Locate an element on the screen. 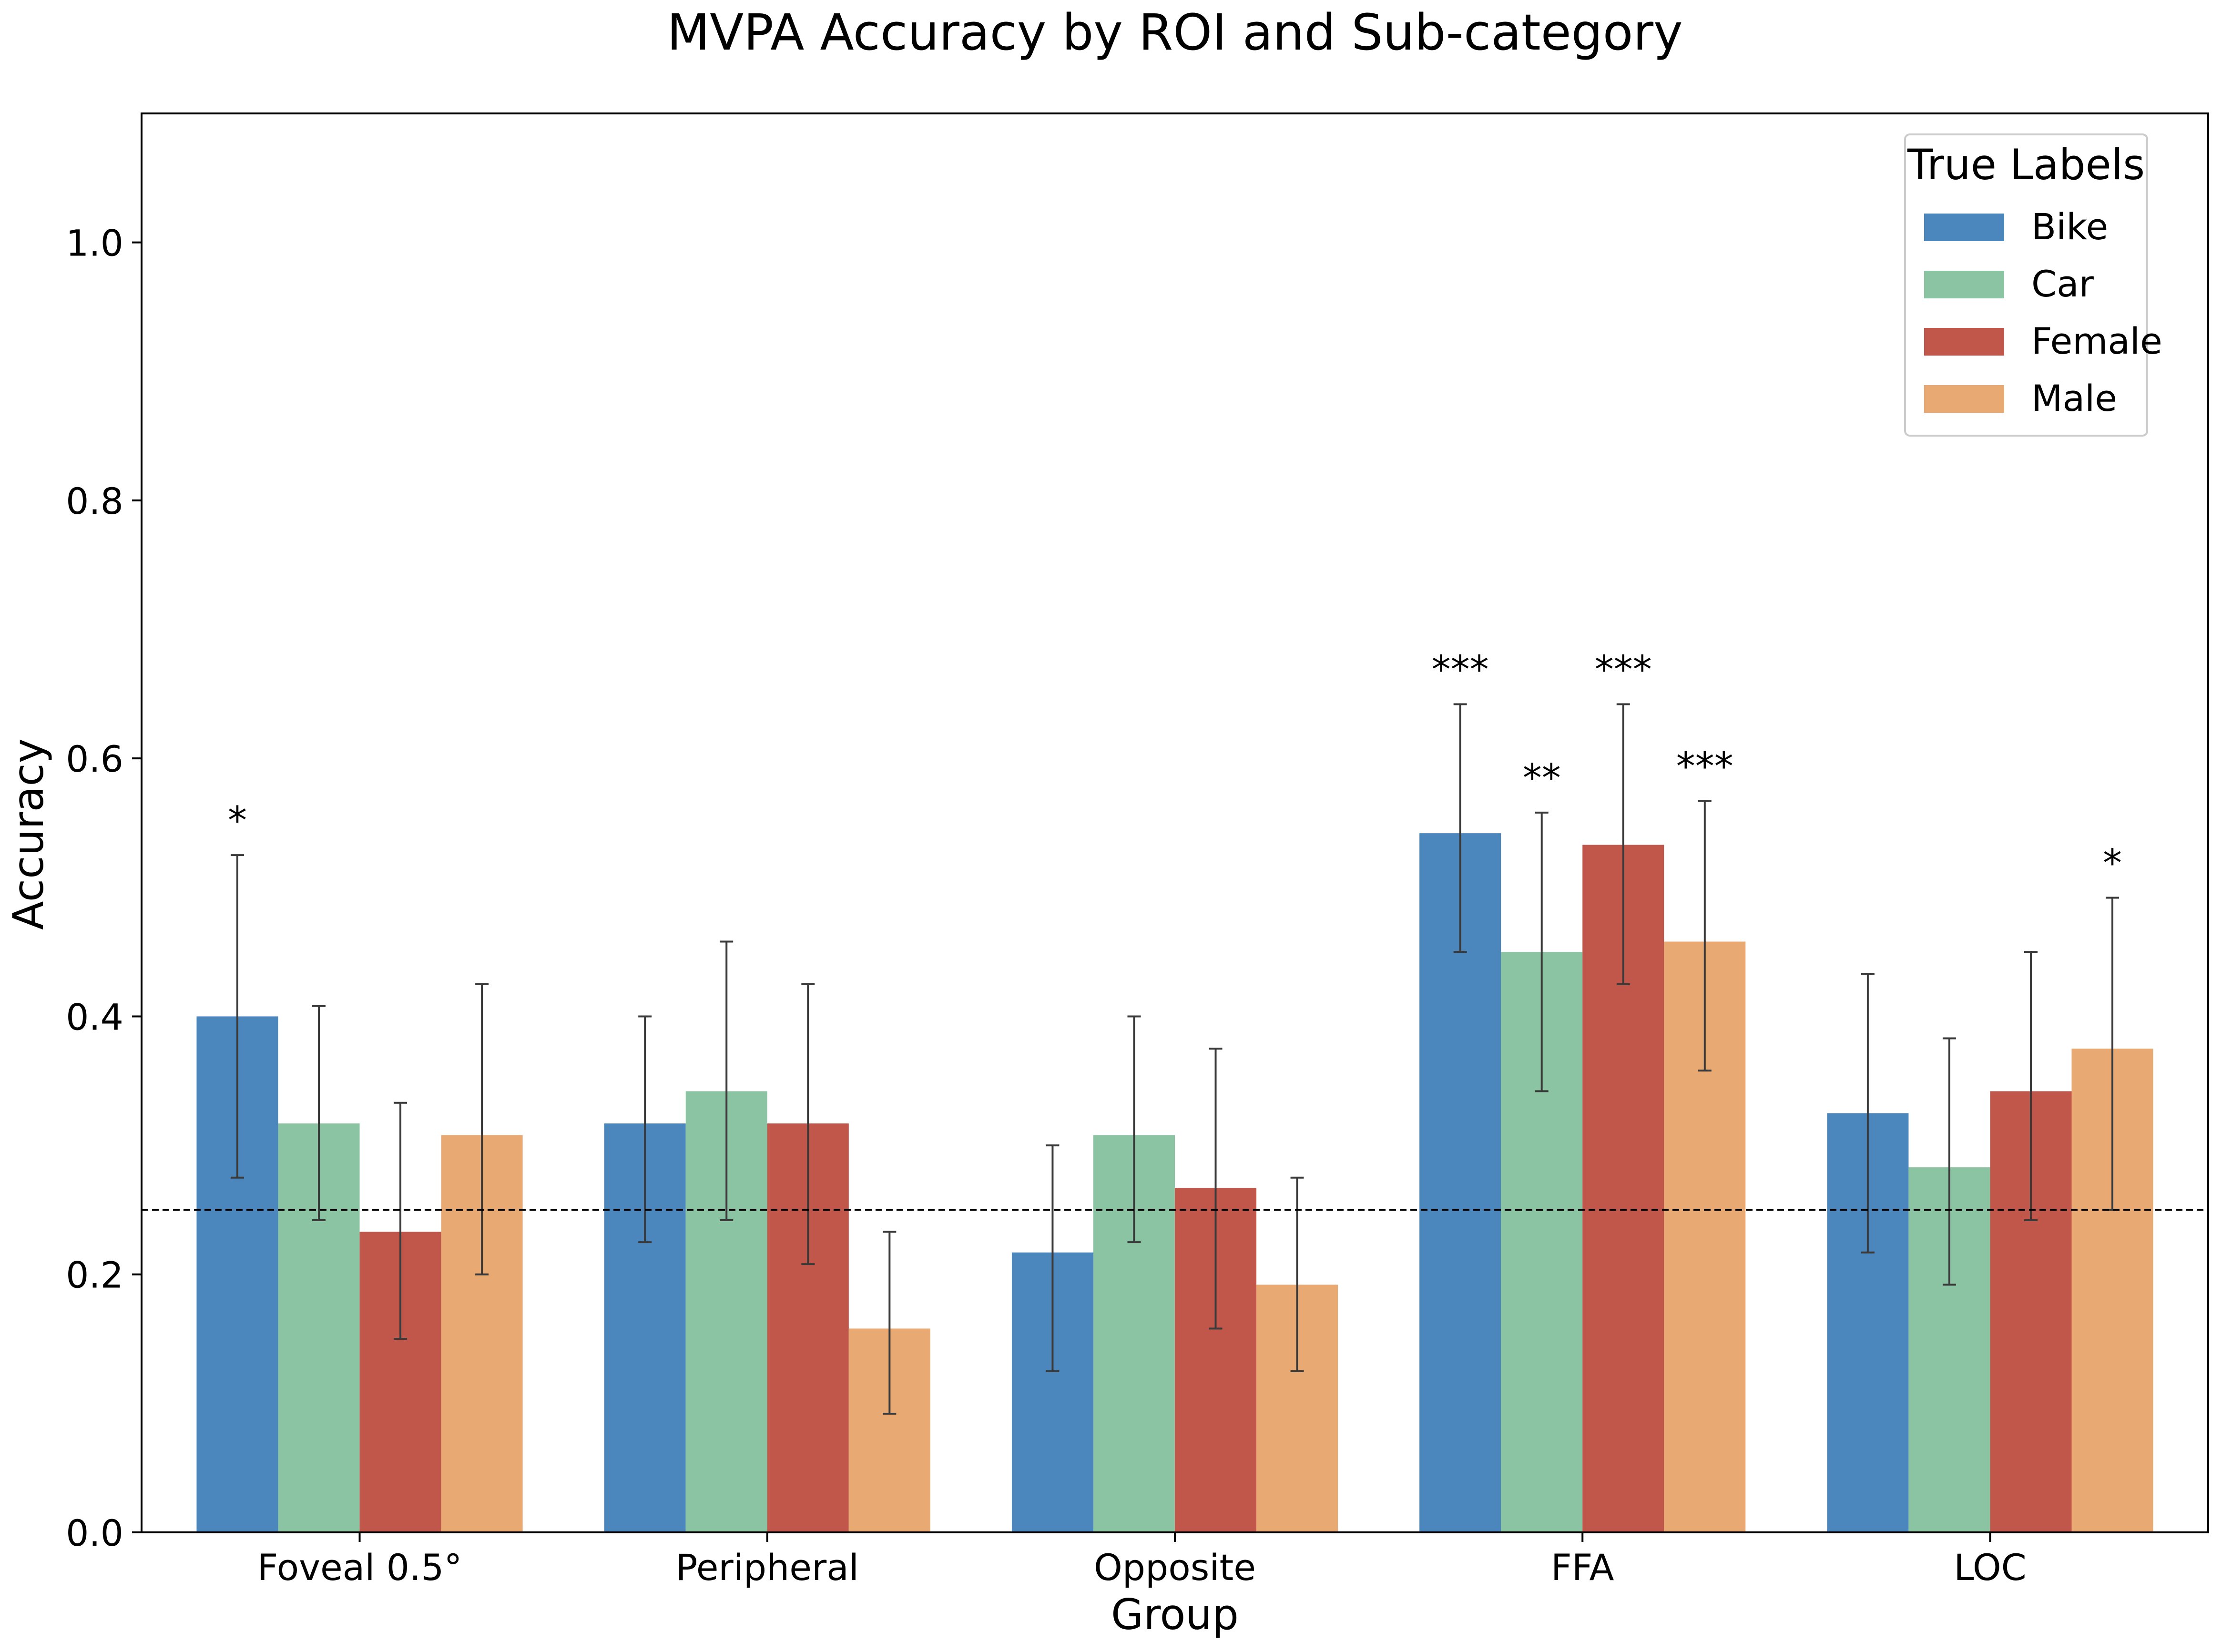 The height and width of the screenshot is (1652, 2222). x-tick-label: FFA is located at coordinates (1583, 1567).